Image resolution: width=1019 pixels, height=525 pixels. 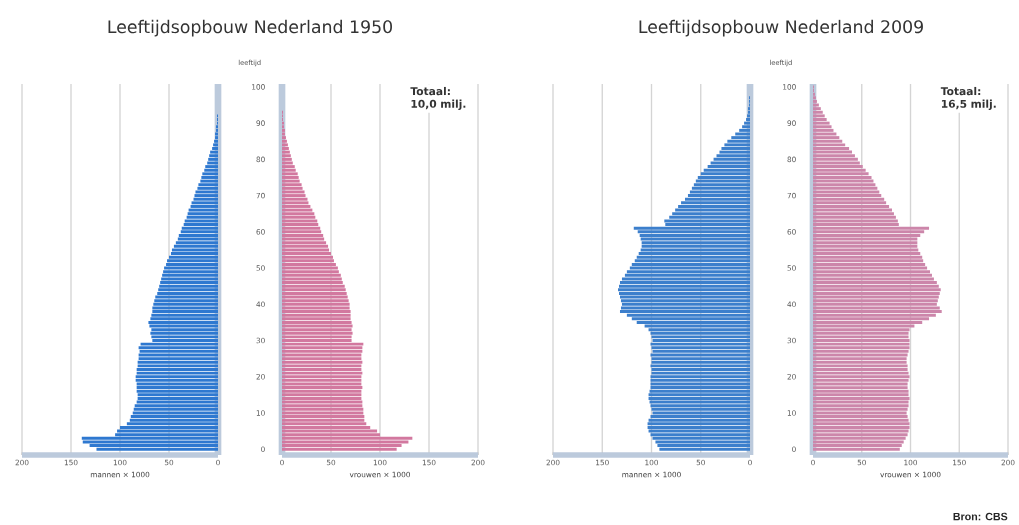 I want to click on annotation: Totaal: 10,0 milj., so click(x=438, y=98).